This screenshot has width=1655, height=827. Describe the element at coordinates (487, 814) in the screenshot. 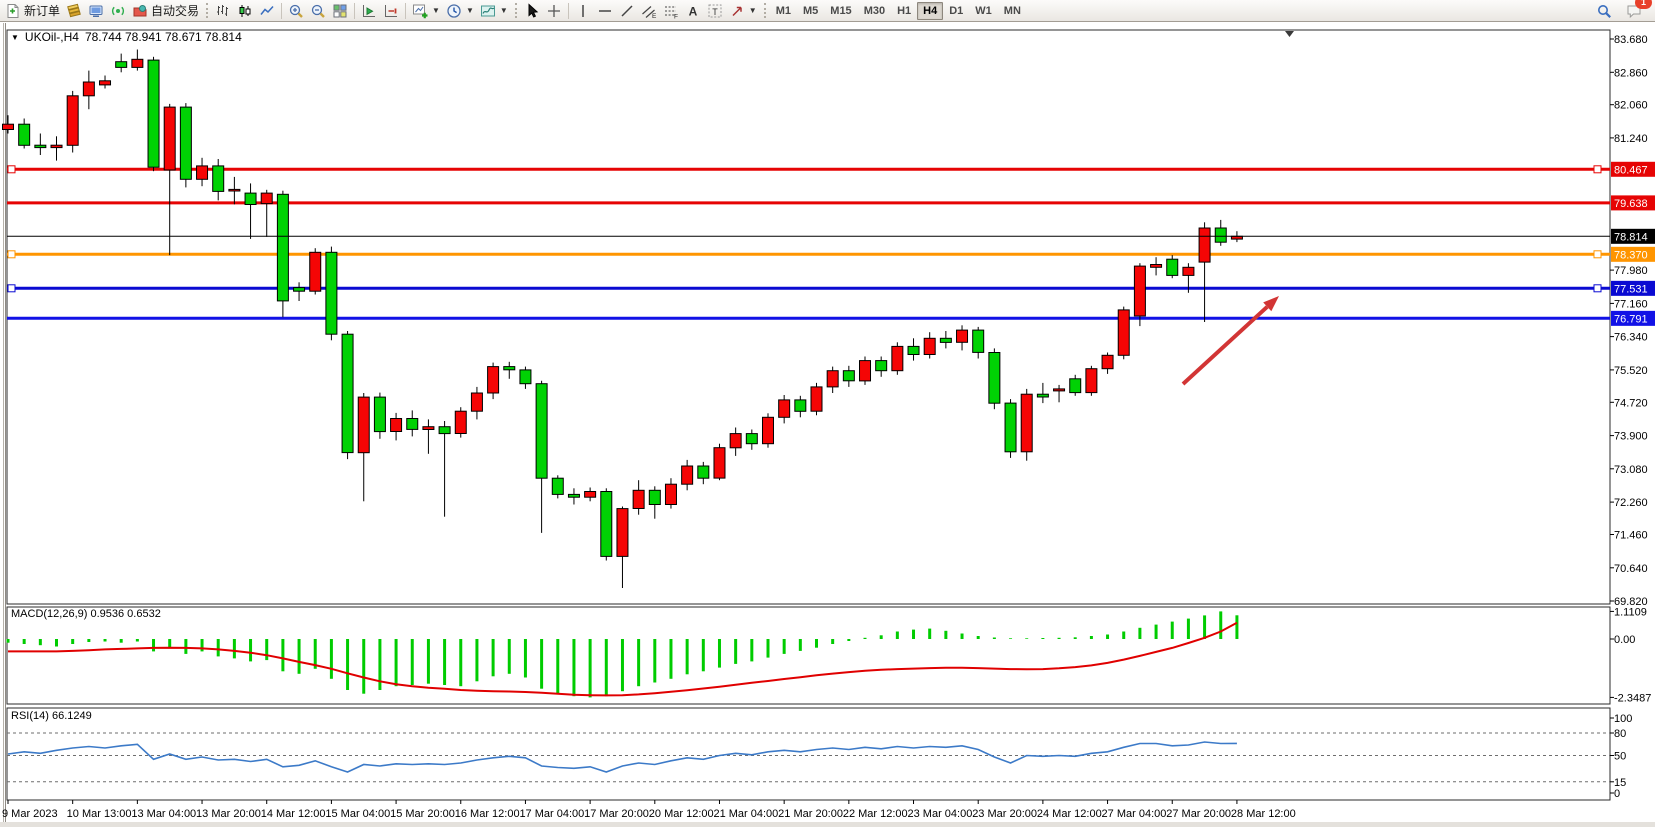

I see `time-tick-label: 16 Mar 12:00` at that location.